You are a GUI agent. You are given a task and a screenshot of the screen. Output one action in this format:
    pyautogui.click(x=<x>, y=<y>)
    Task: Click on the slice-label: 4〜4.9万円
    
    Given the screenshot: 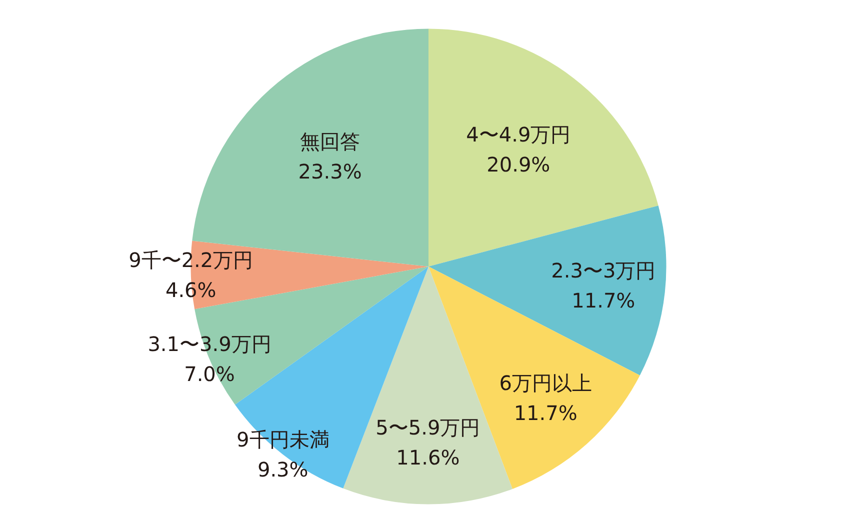 What is the action you would take?
    pyautogui.click(x=518, y=134)
    